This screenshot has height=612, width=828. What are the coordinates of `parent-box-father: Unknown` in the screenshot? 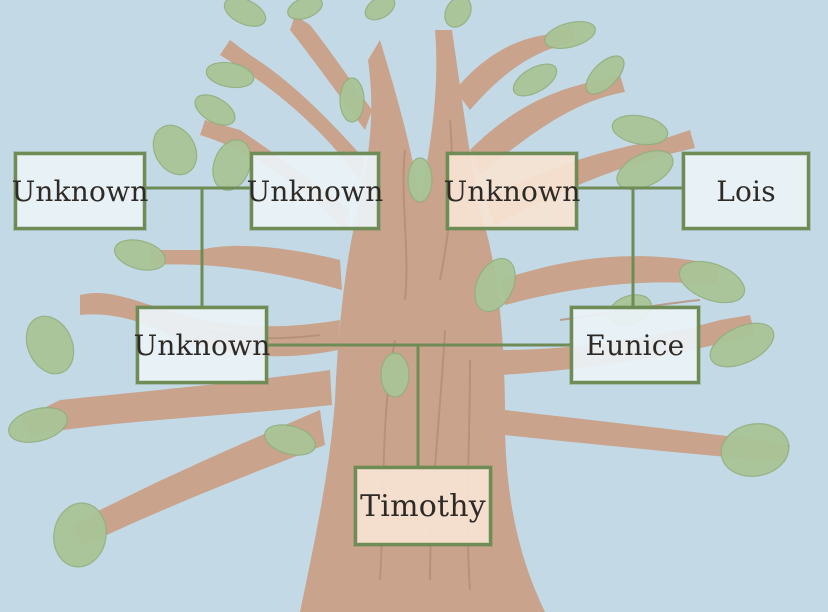 It's located at (202, 345).